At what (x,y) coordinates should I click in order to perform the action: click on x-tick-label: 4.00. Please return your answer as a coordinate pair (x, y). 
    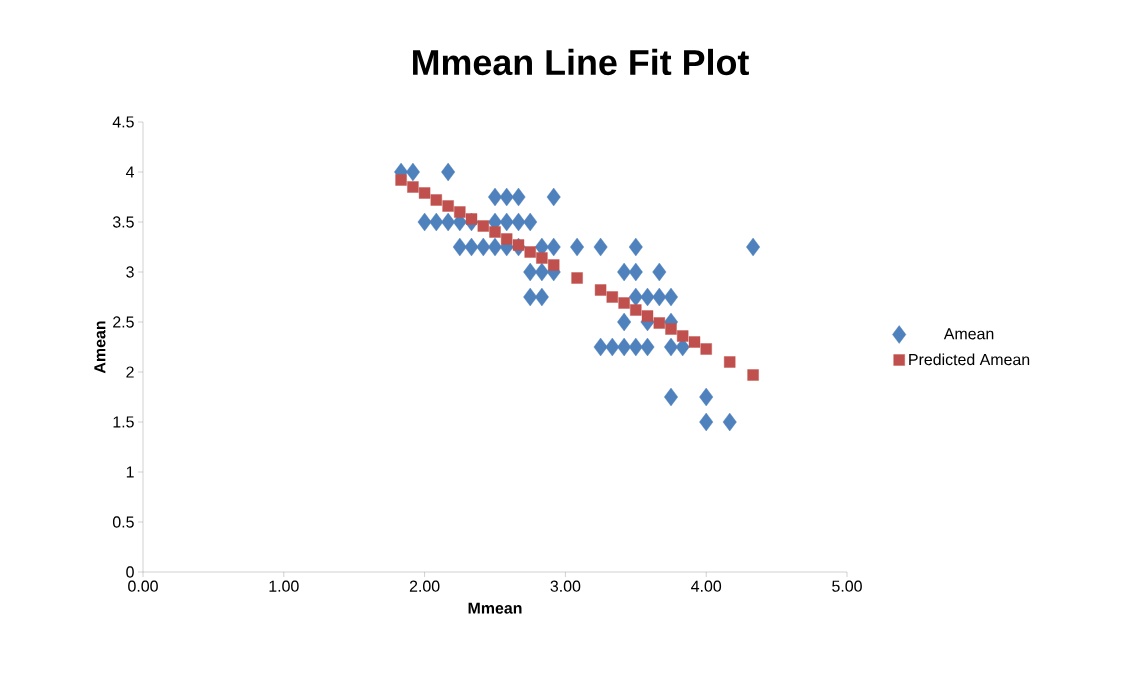
    Looking at the image, I should click on (706, 586).